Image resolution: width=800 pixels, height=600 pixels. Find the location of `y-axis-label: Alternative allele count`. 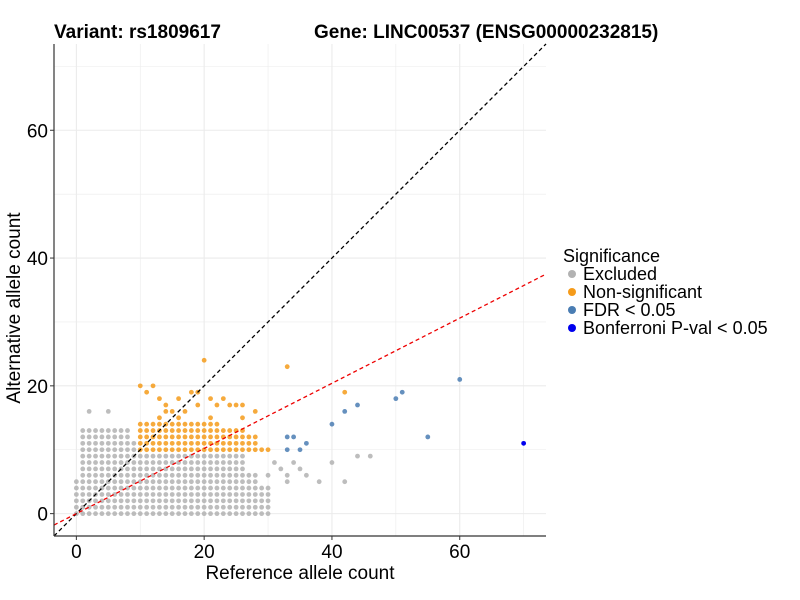

y-axis-label: Alternative allele count is located at coordinates (14, 308).